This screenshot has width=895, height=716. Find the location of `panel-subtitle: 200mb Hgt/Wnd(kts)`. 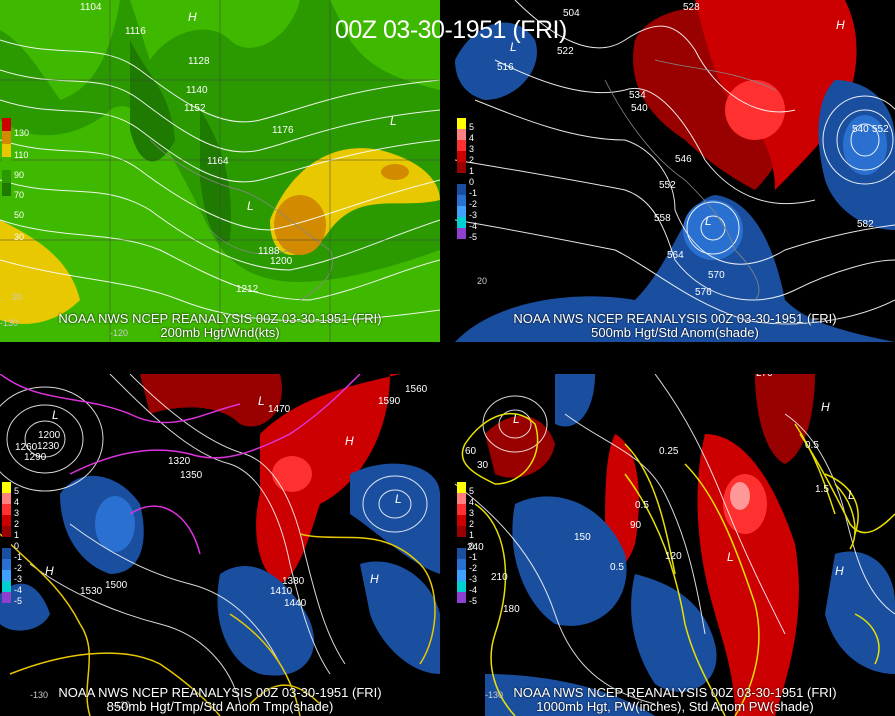

panel-subtitle: 200mb Hgt/Wnd(kts) is located at coordinates (220, 332).